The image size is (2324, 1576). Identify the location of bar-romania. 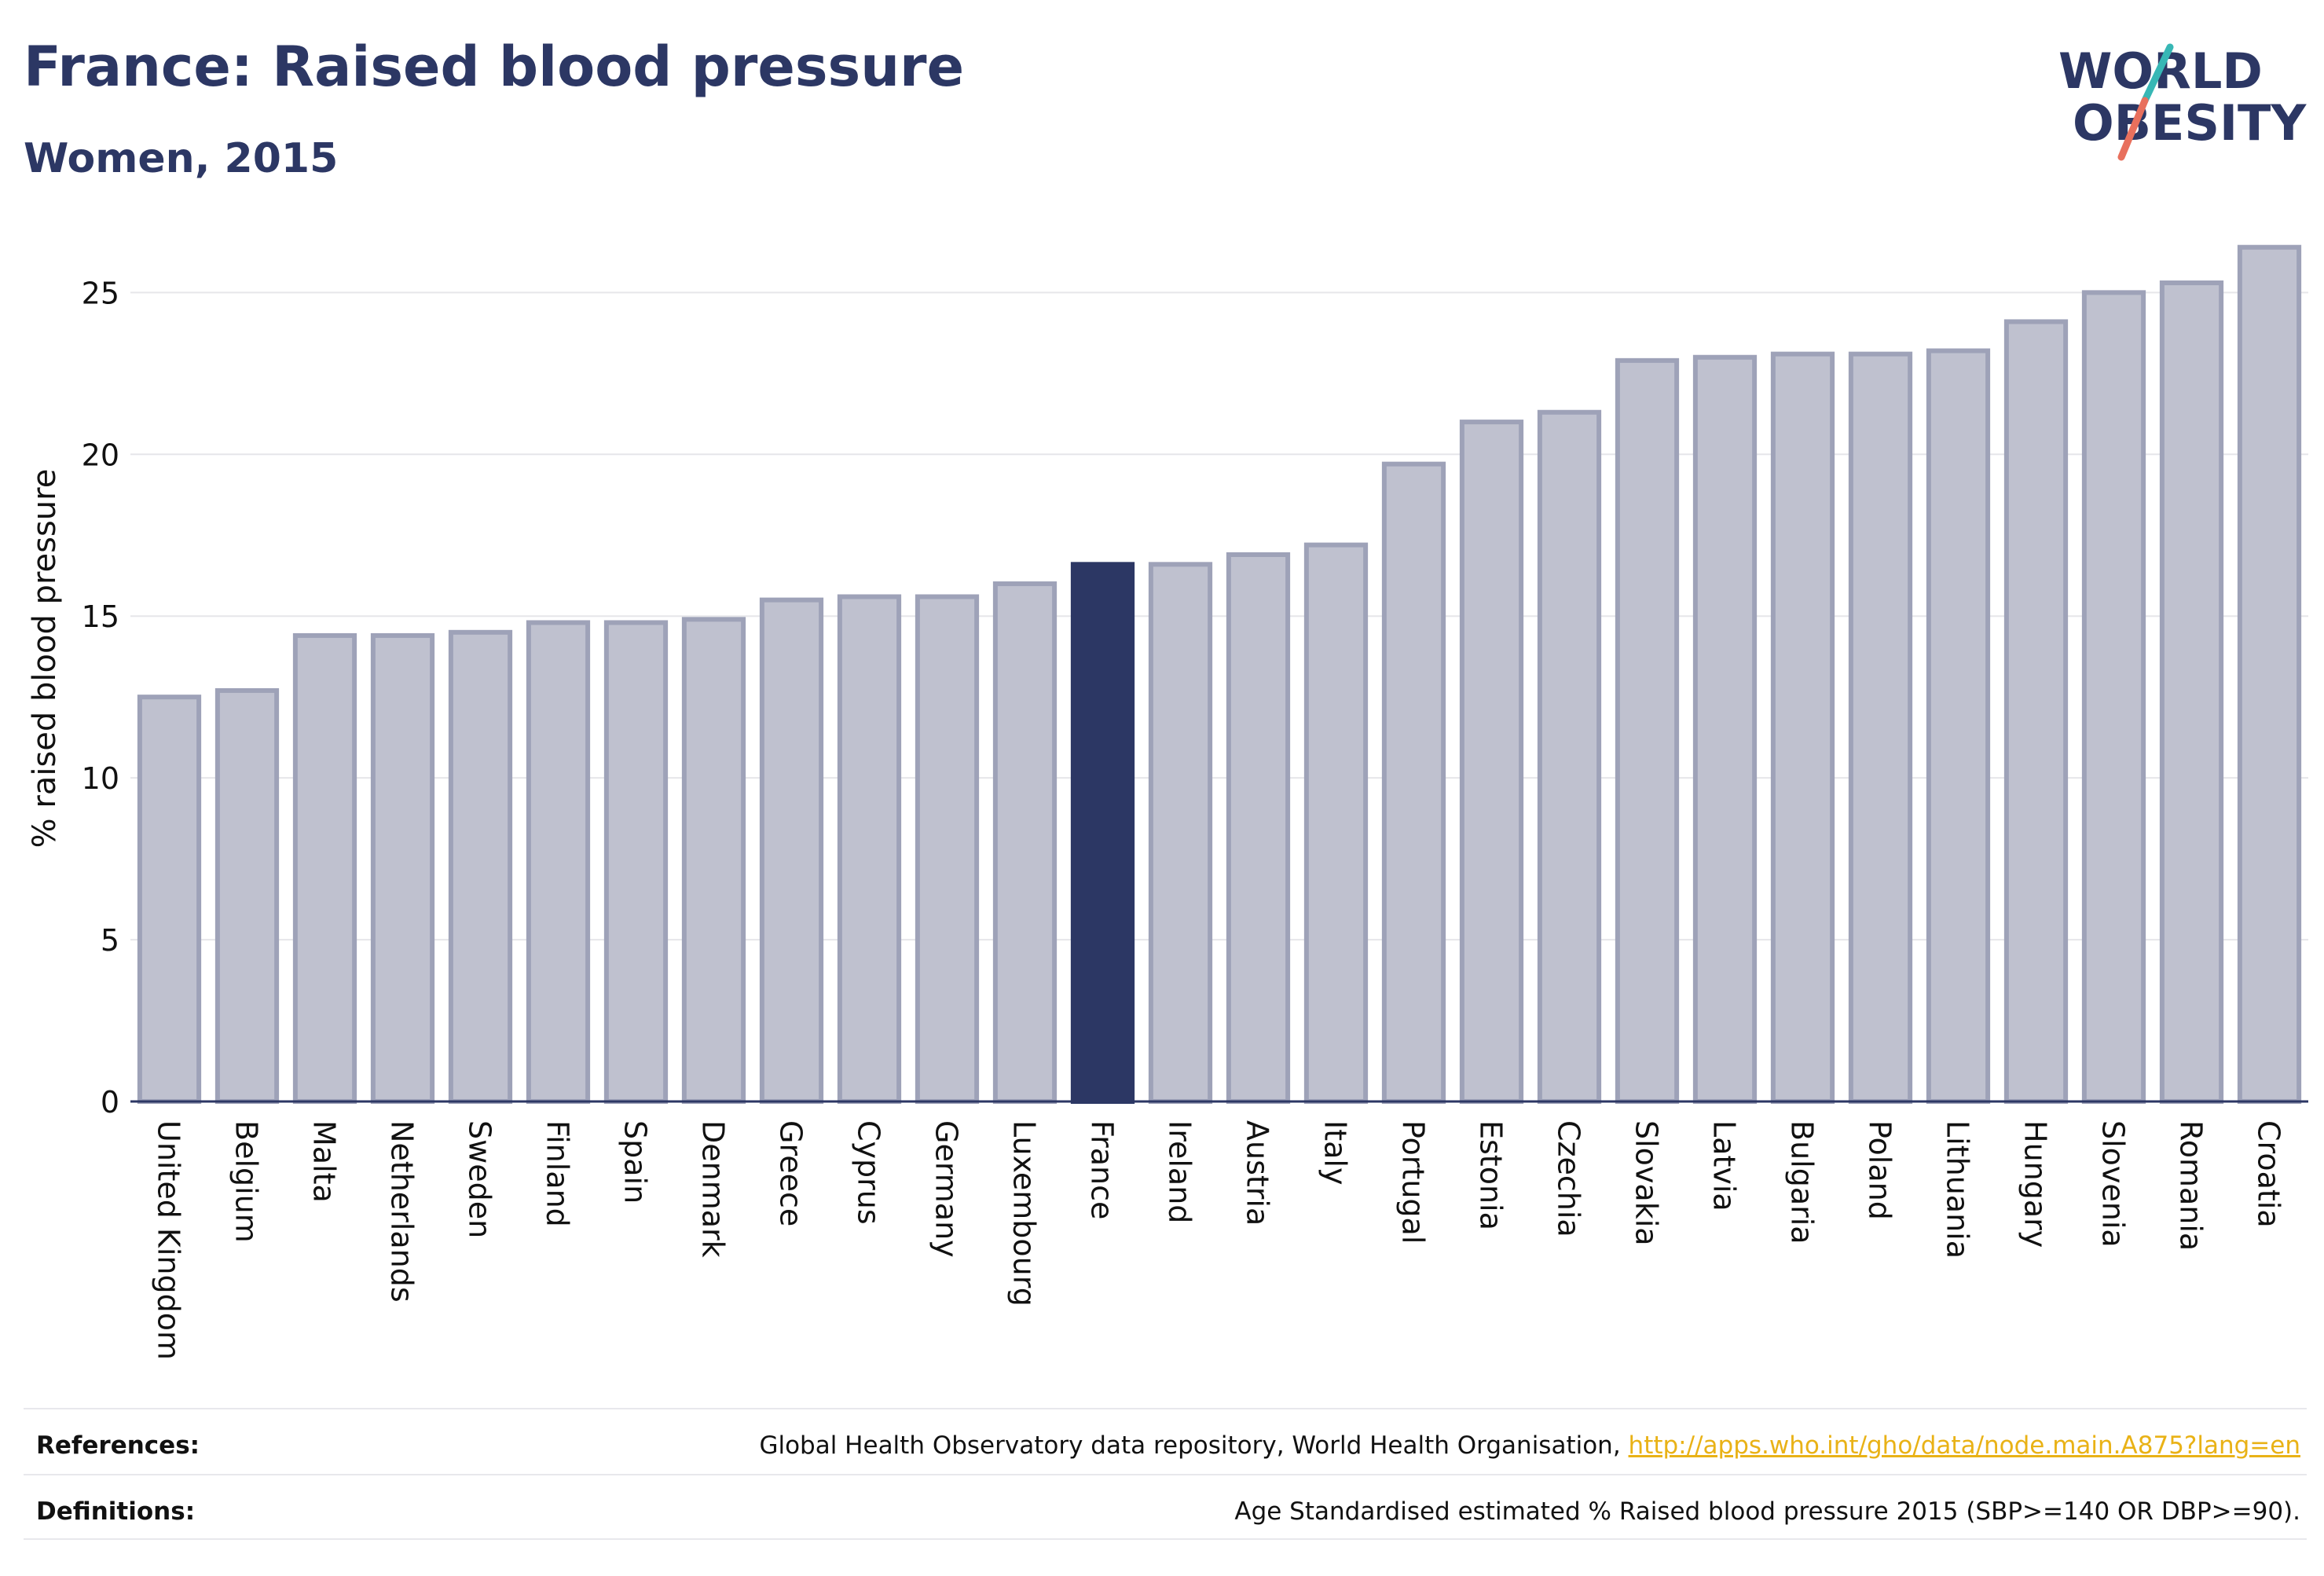
(2191, 692).